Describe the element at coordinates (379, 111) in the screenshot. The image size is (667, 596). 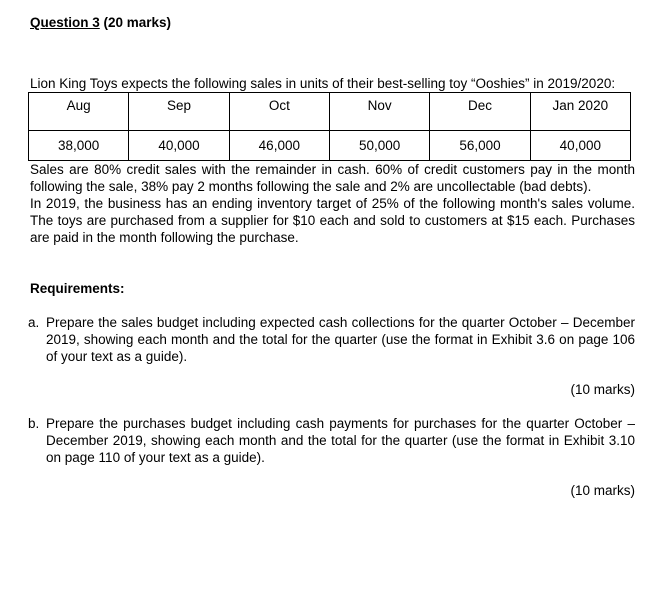
I see `table-header-cell: Nov` at that location.